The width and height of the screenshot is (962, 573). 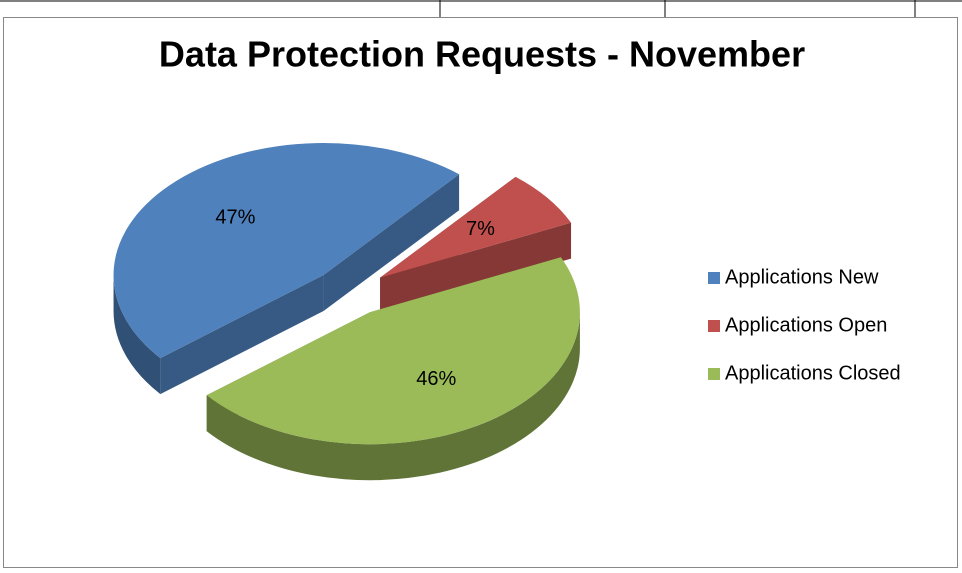 What do you see at coordinates (806, 325) in the screenshot?
I see `legend-label: Applications Open` at bounding box center [806, 325].